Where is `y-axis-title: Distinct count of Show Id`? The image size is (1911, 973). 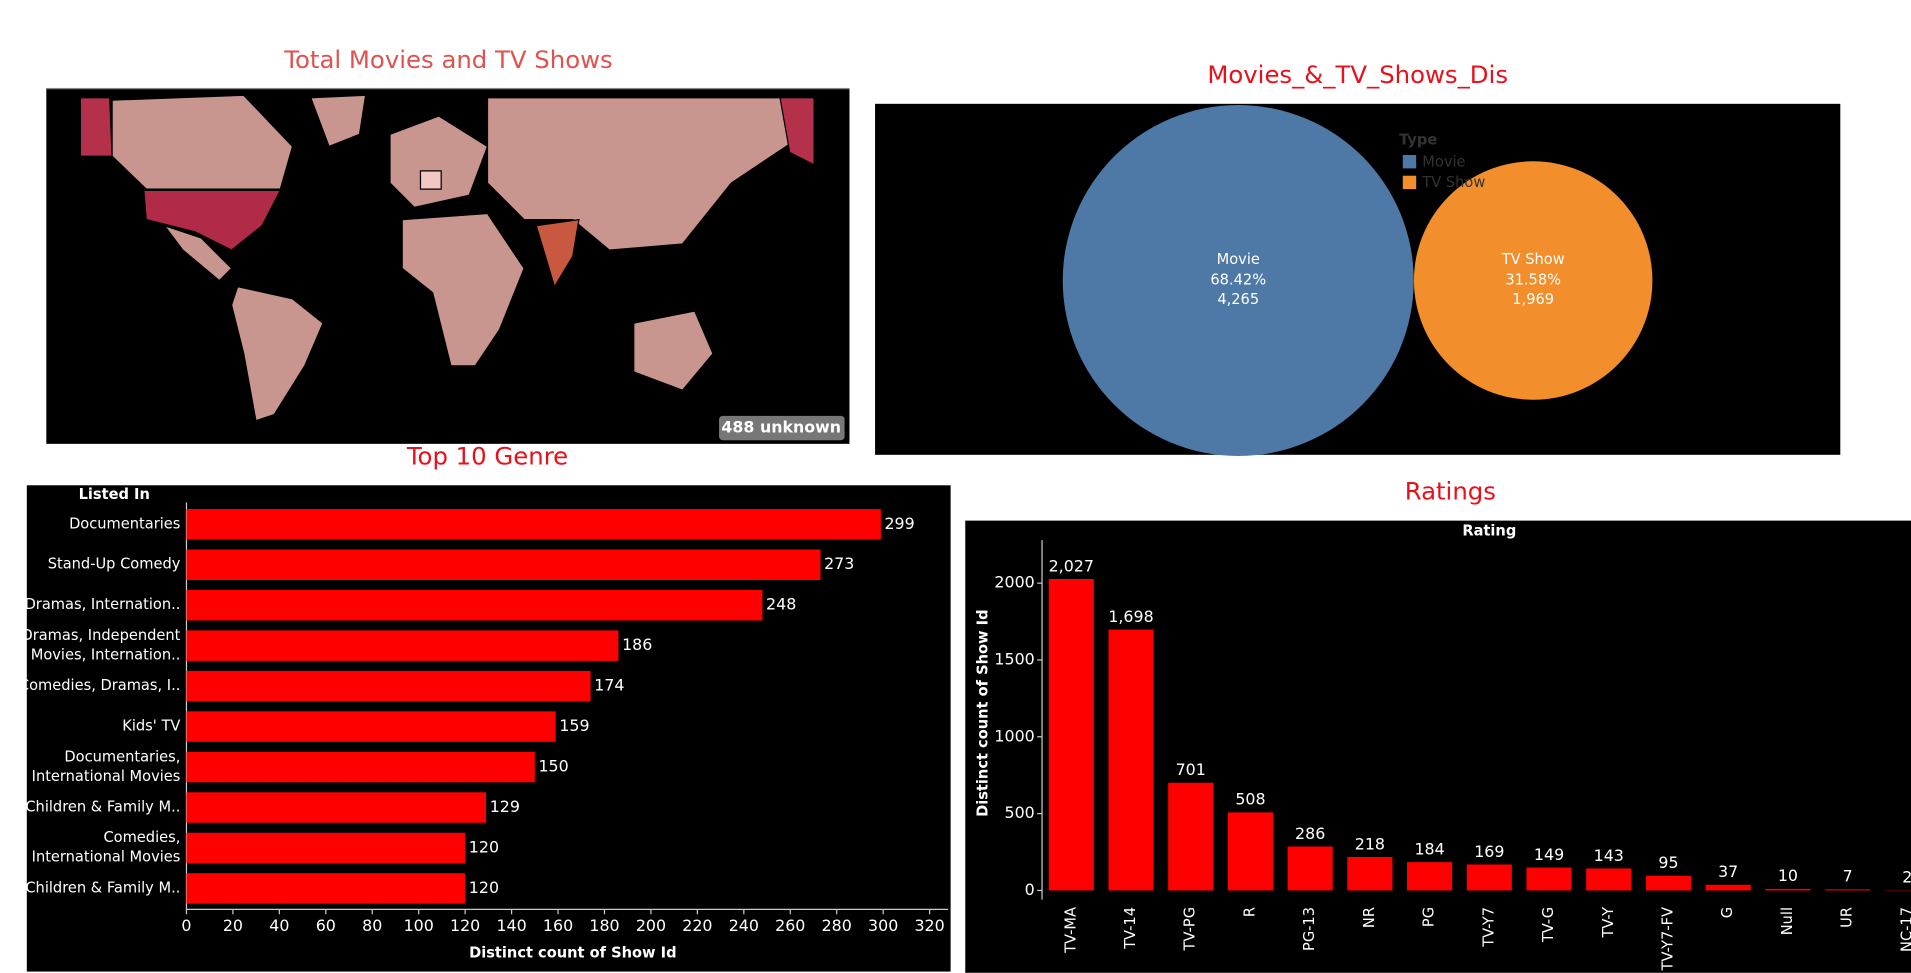 y-axis-title: Distinct count of Show Id is located at coordinates (983, 712).